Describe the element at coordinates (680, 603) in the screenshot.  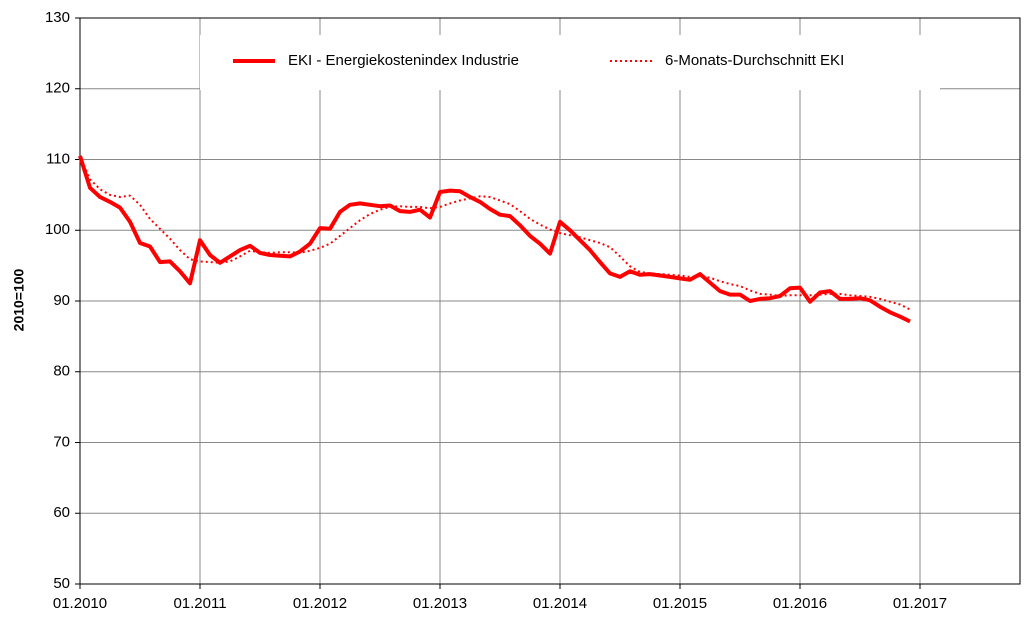
I see `x-tick-label: 01.2015` at that location.